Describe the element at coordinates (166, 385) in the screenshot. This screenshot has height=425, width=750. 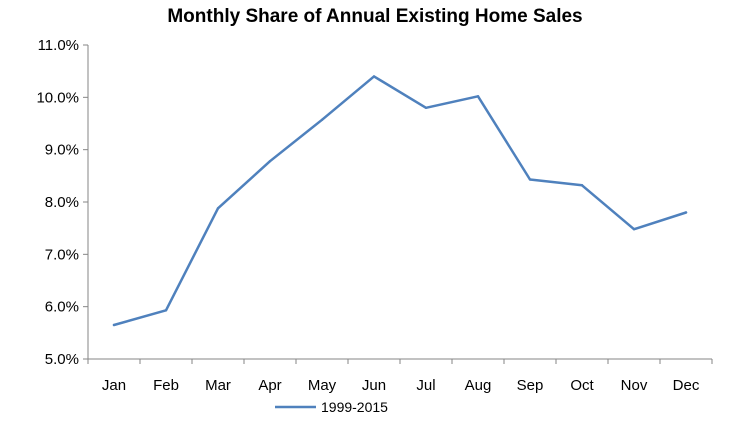
I see `x-tick-label: Feb` at that location.